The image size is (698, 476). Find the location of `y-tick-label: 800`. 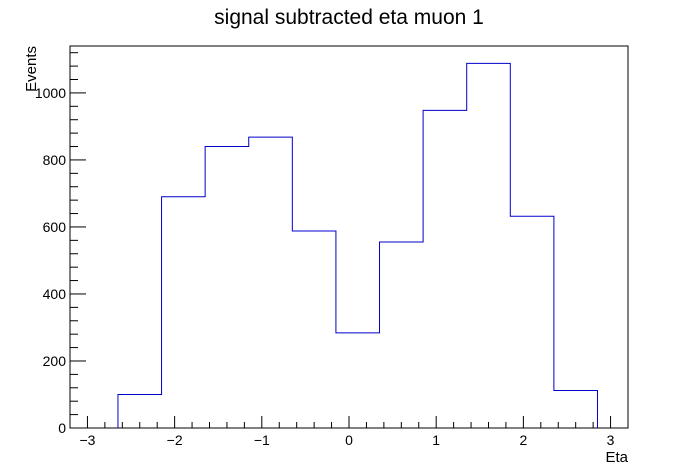

y-tick-label: 800 is located at coordinates (55, 160).